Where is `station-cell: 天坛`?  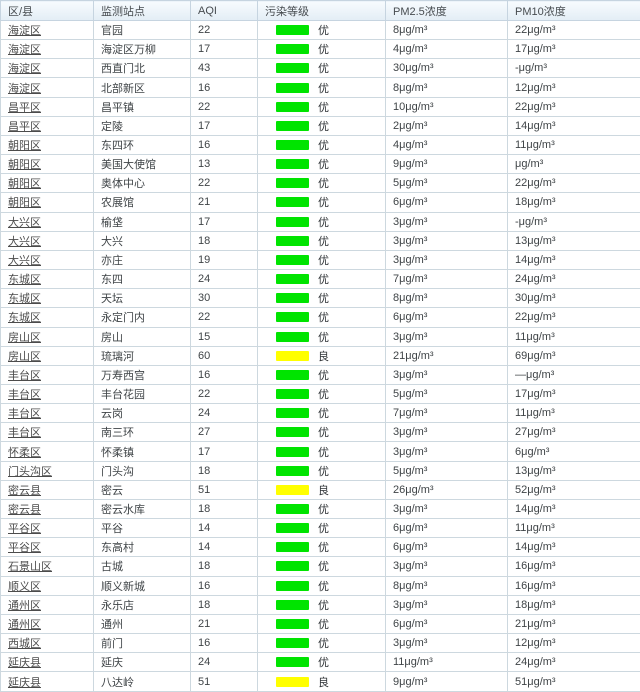
station-cell: 天坛 is located at coordinates (142, 298).